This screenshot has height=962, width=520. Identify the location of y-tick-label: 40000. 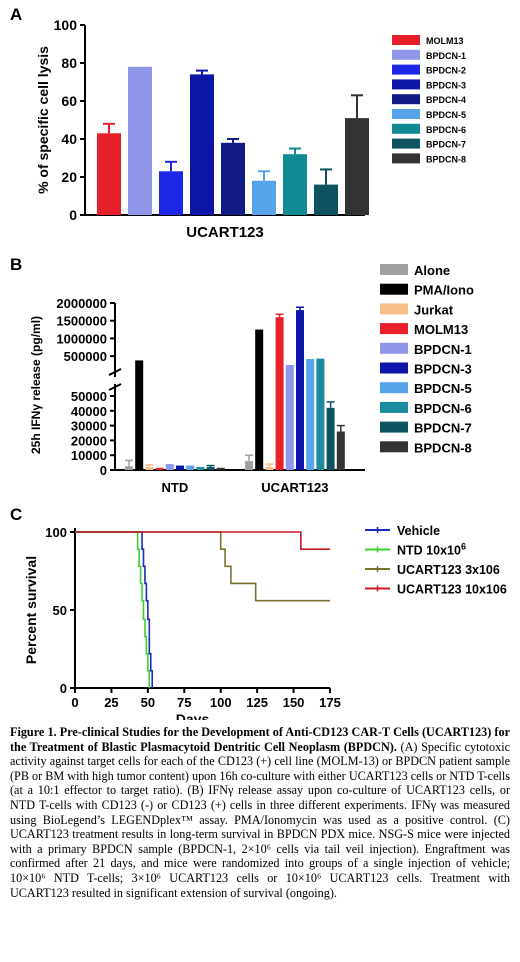
(89, 411).